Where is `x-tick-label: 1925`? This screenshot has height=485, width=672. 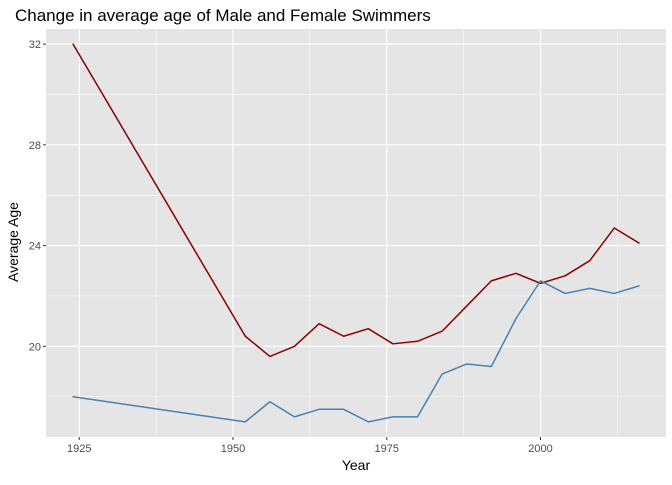 x-tick-label: 1925 is located at coordinates (79, 449).